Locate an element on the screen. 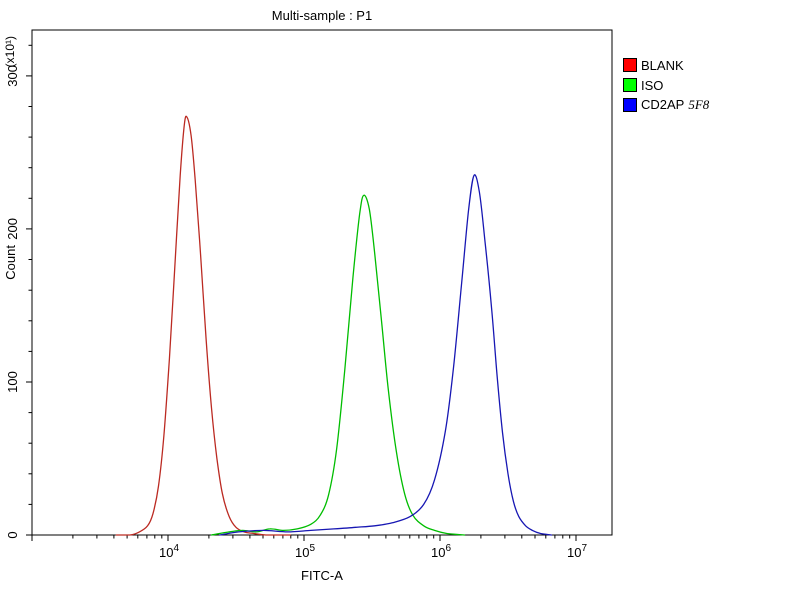 The image size is (800, 600). legend-label-blank: BLANK is located at coordinates (662, 65).